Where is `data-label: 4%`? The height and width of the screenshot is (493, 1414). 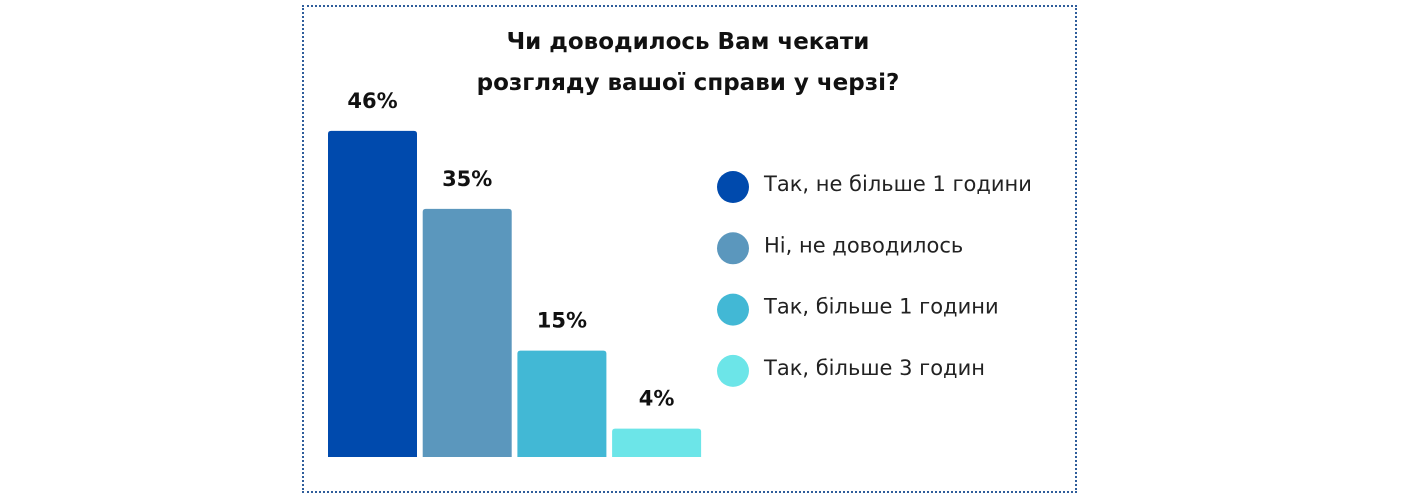 data-label: 4% is located at coordinates (657, 399).